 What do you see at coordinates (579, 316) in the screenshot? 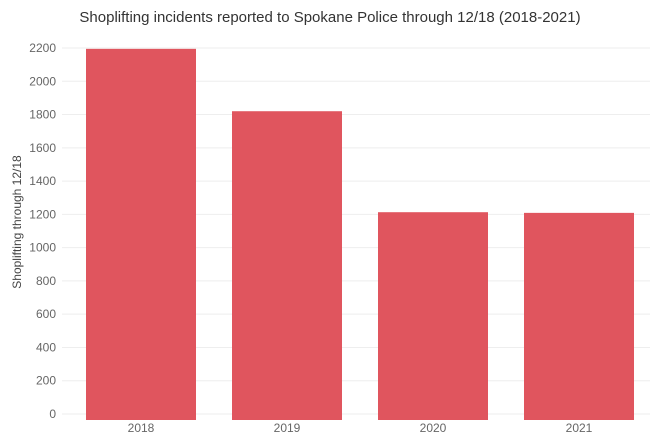
I see `bar-2021` at bounding box center [579, 316].